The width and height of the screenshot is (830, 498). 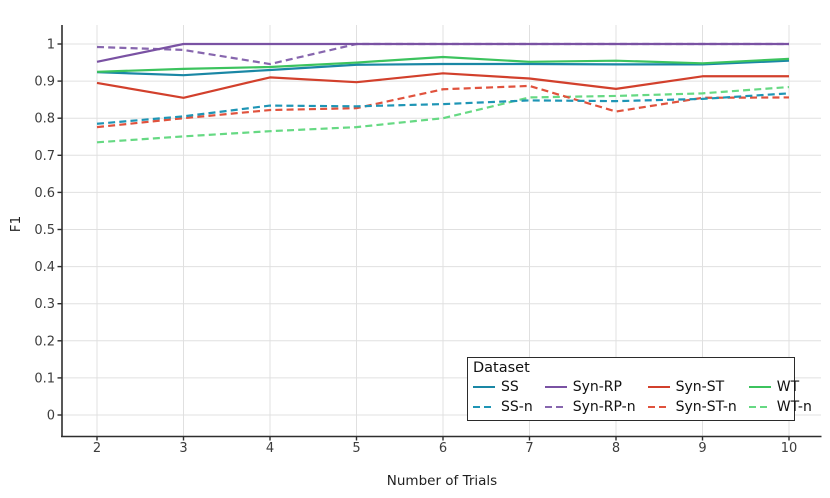 What do you see at coordinates (517, 407) in the screenshot?
I see `legend-label: SS-n` at bounding box center [517, 407].